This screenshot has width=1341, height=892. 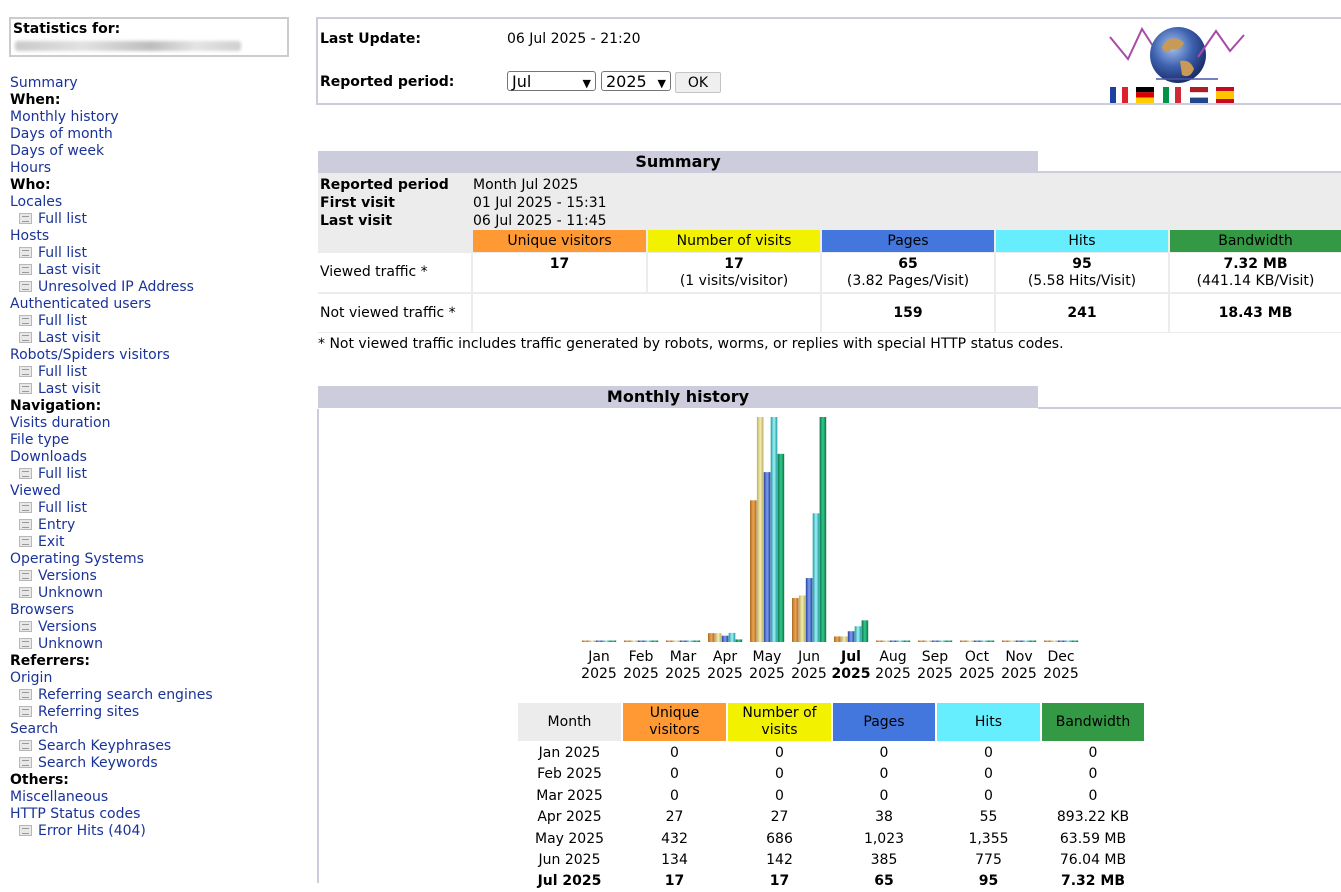 What do you see at coordinates (111, 202) in the screenshot?
I see `menu-locales: Locales` at bounding box center [111, 202].